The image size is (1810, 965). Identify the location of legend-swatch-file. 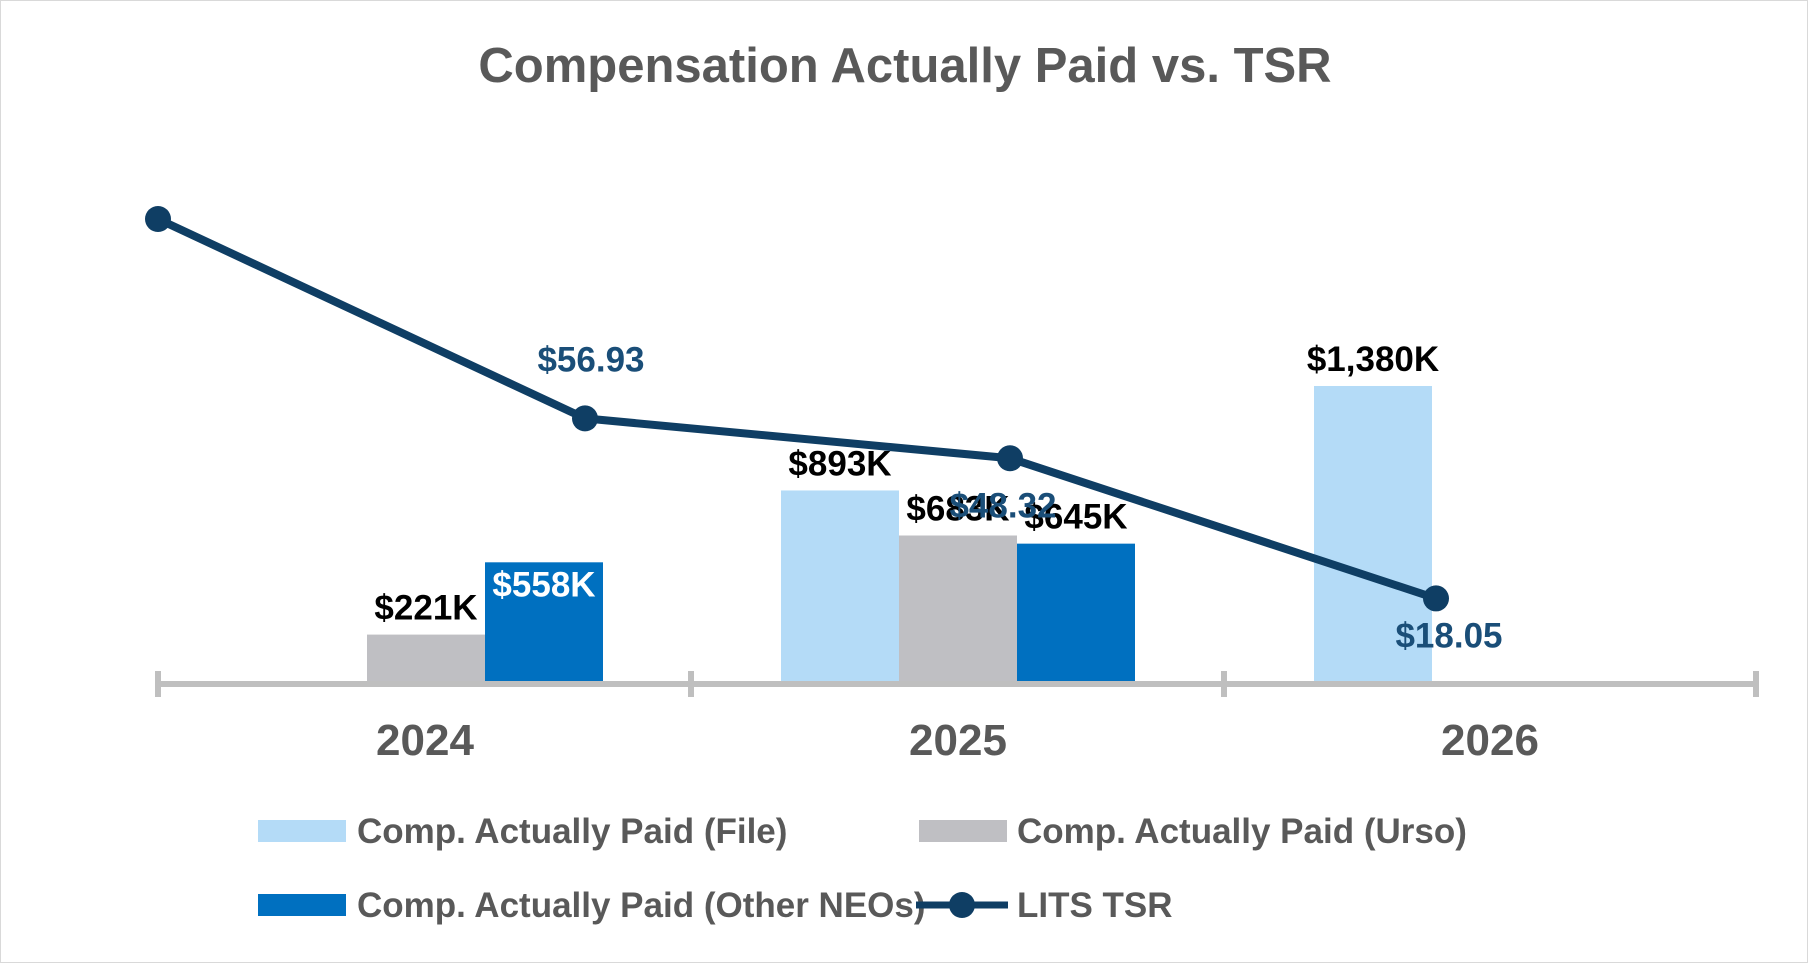
(302, 831).